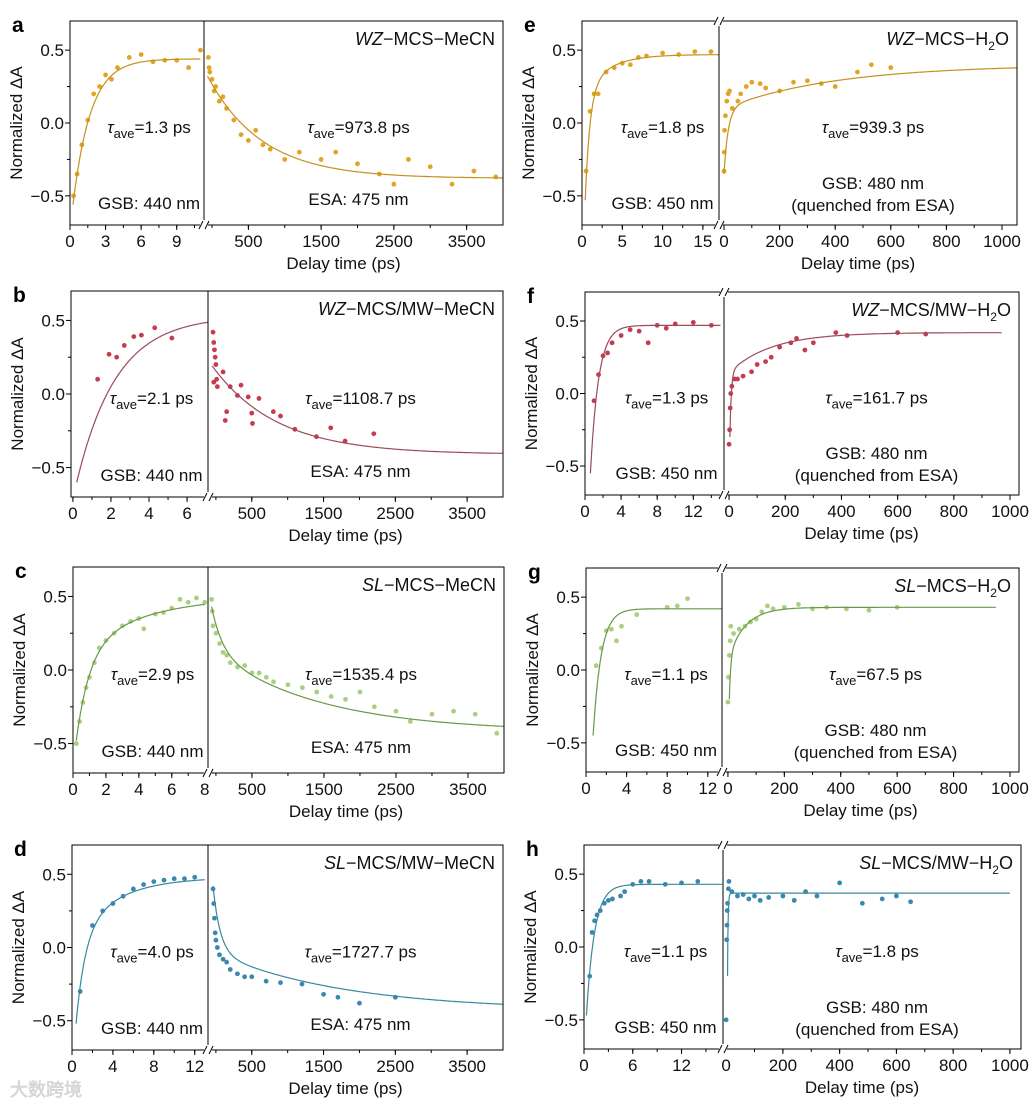 Image resolution: width=1036 pixels, height=1109 pixels. What do you see at coordinates (72, 789) in the screenshot?
I see `x-tick-label: 0` at bounding box center [72, 789].